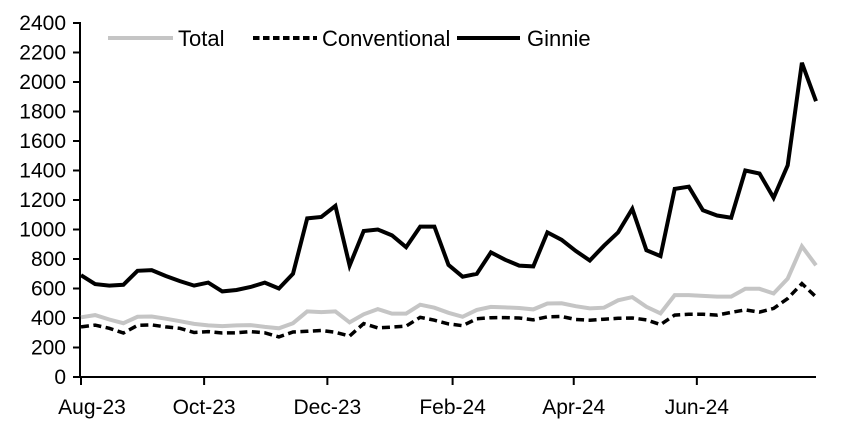 The height and width of the screenshot is (429, 852). Describe the element at coordinates (42, 230) in the screenshot. I see `y-axis-tick-label: 1000` at that location.